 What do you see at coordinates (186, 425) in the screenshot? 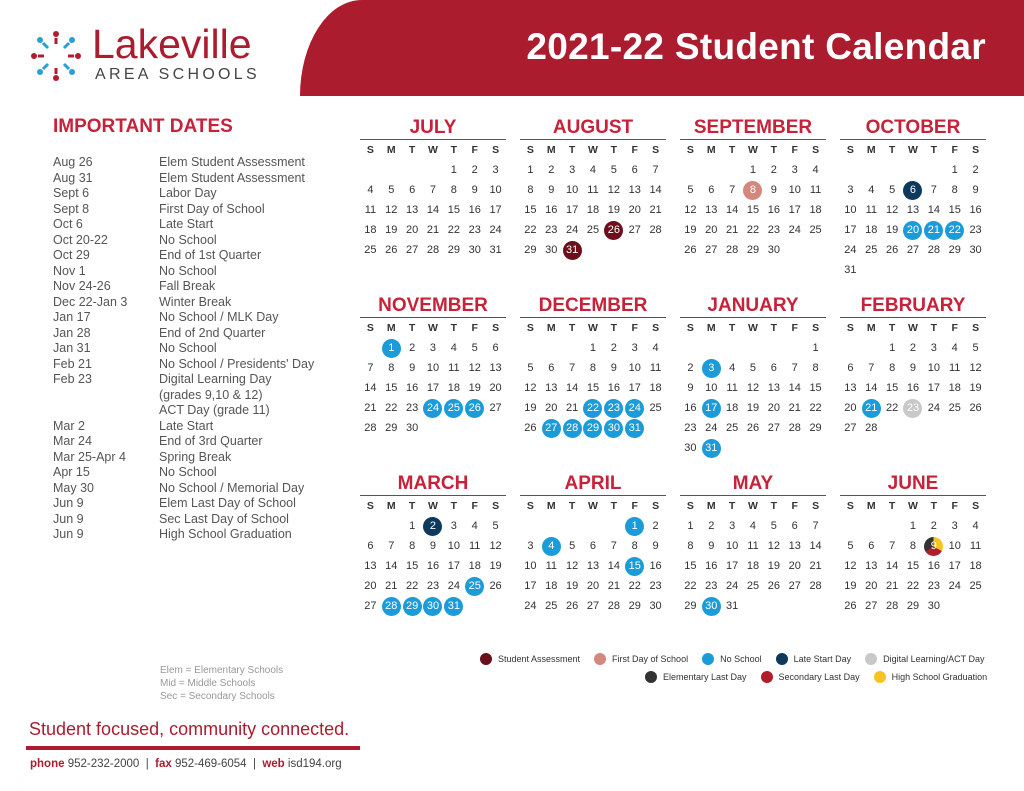
I see `event: Late Start` at bounding box center [186, 425].